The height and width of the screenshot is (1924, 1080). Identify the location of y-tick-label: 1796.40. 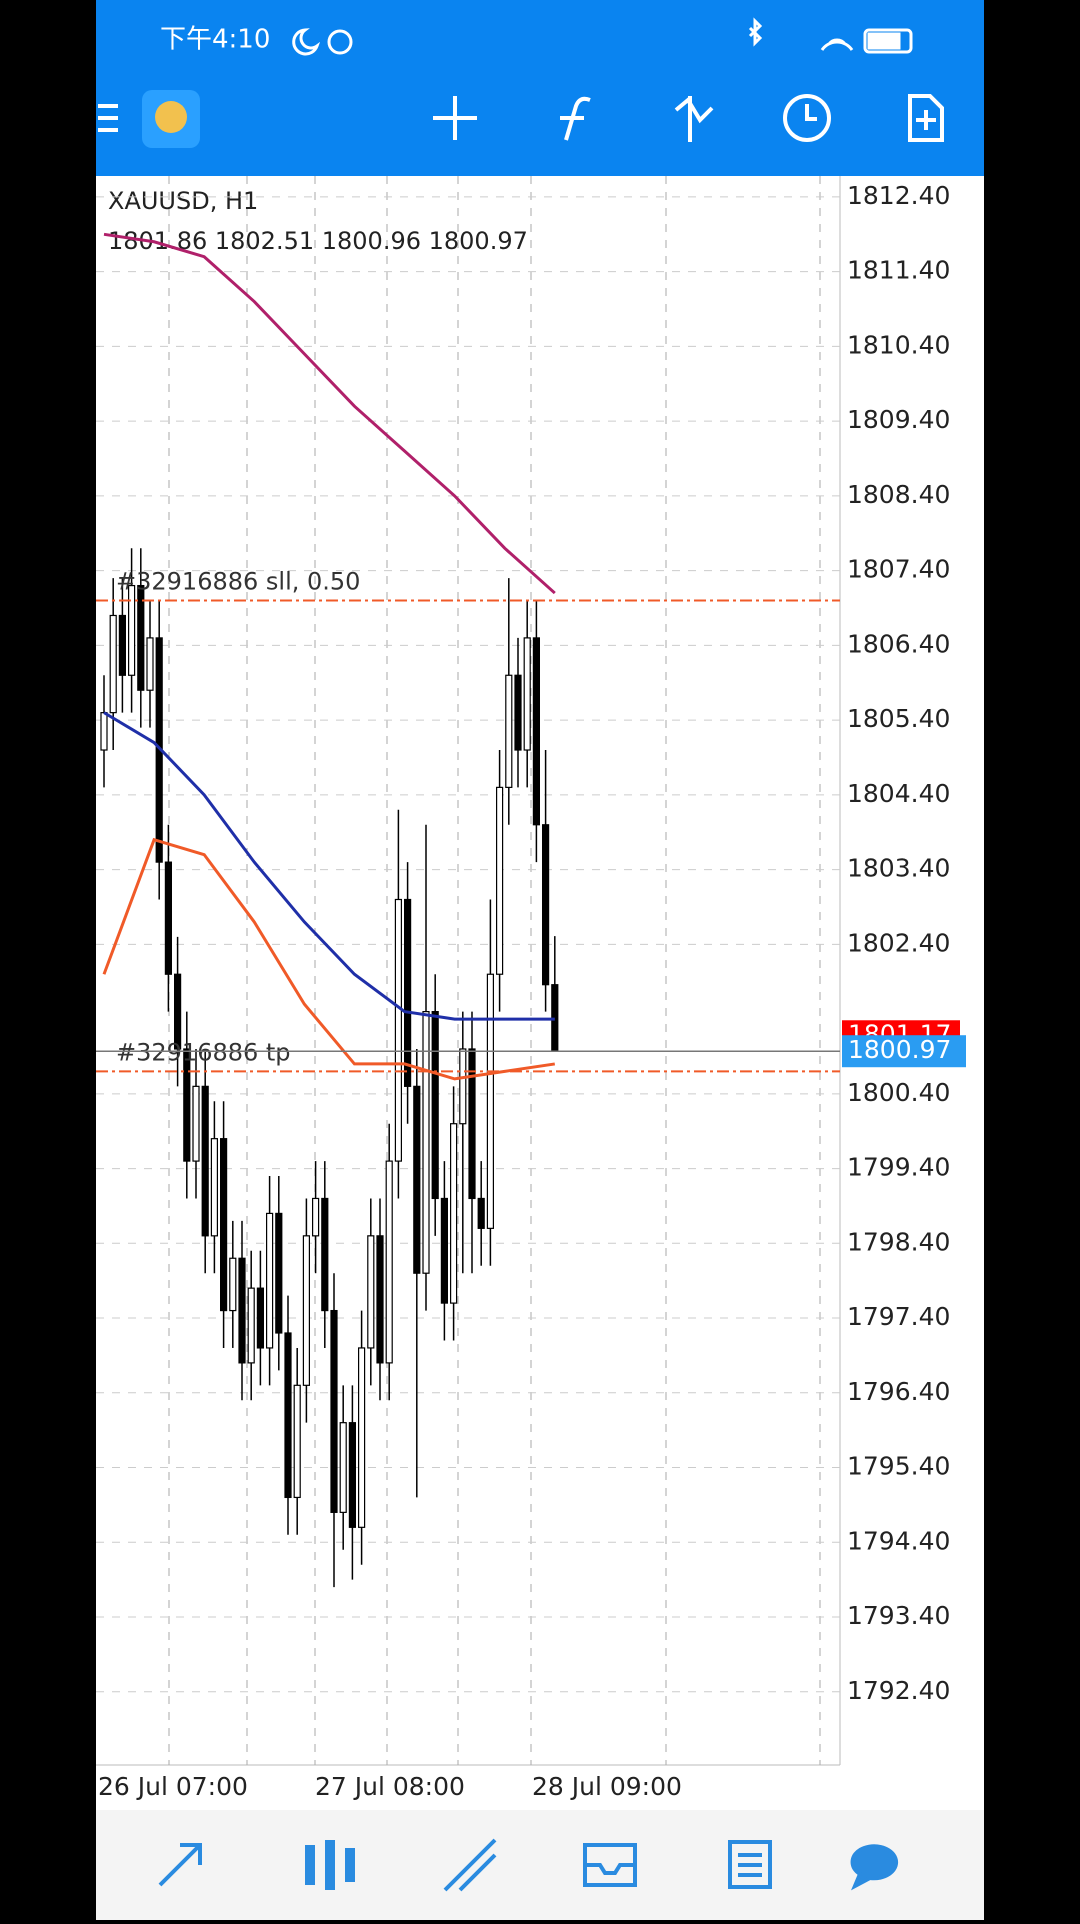
(898, 1391).